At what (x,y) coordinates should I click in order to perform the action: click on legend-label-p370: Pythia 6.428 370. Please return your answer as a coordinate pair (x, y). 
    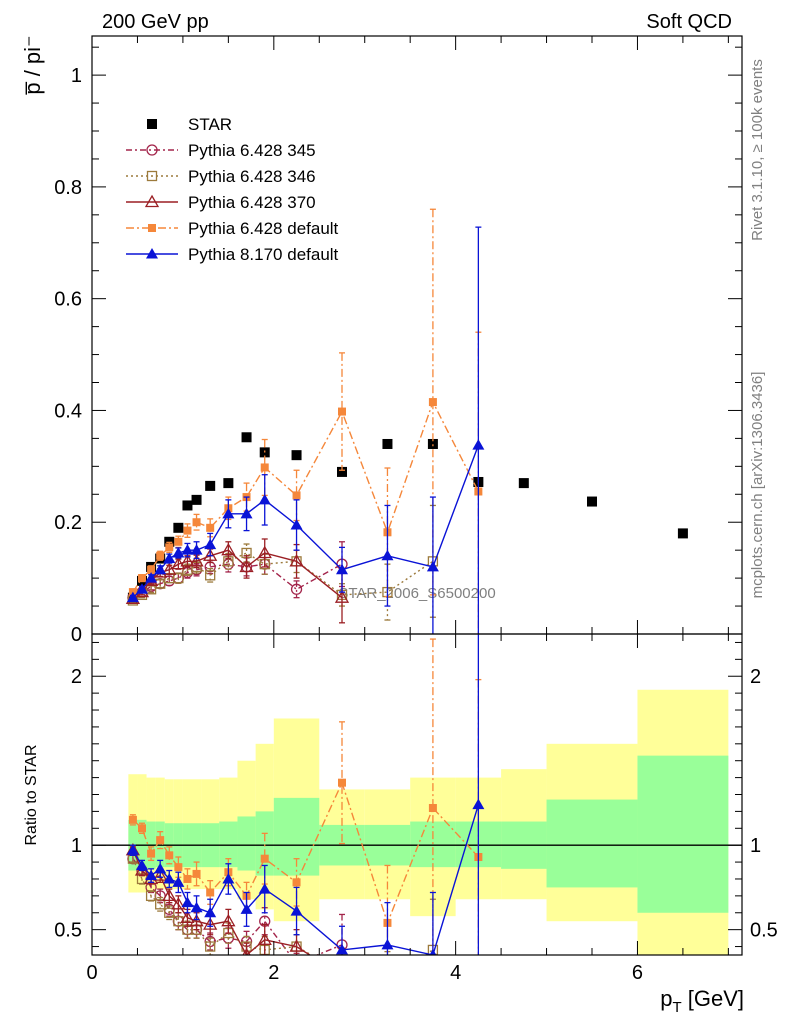
    Looking at the image, I should click on (252, 202).